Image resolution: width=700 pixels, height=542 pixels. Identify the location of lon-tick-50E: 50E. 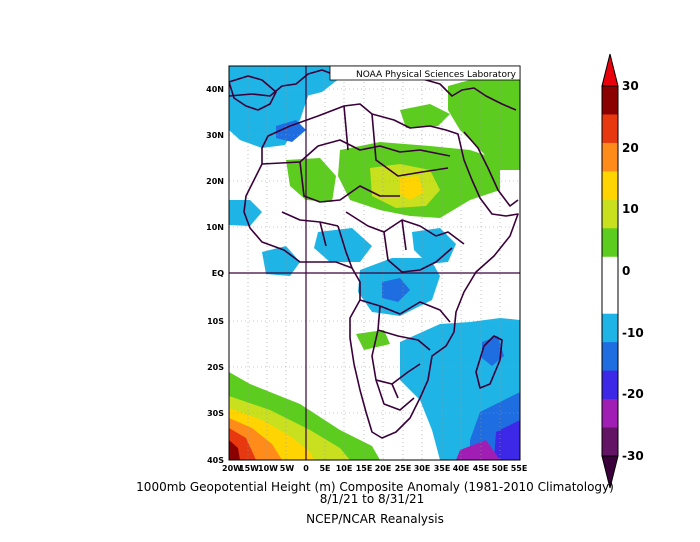
(500, 468).